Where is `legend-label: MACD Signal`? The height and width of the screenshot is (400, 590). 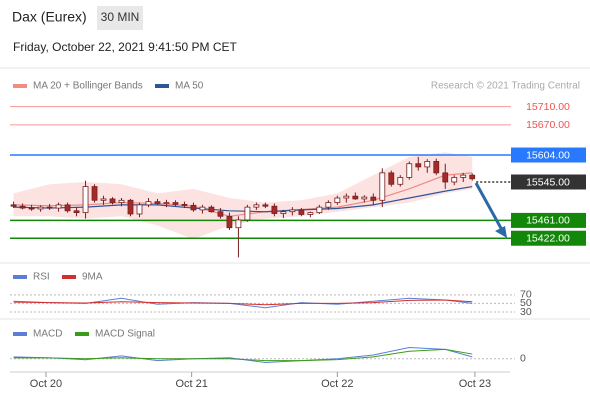
legend-label: MACD Signal is located at coordinates (125, 334).